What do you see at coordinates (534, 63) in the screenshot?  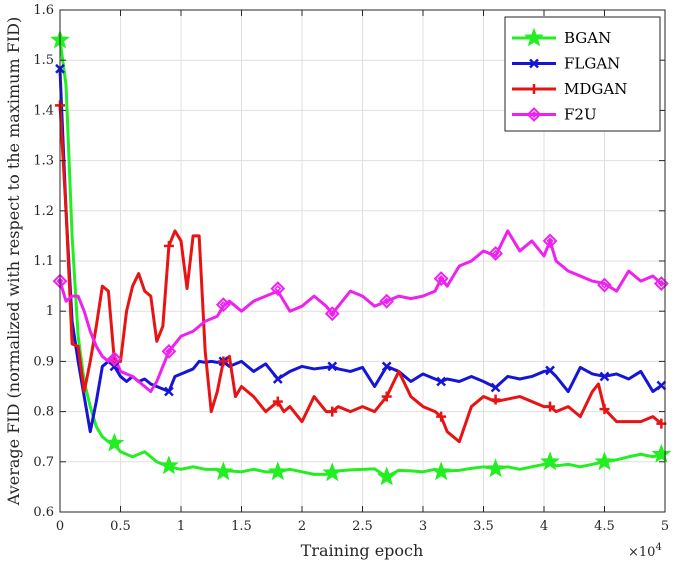 I see `legend-marker-flgan` at bounding box center [534, 63].